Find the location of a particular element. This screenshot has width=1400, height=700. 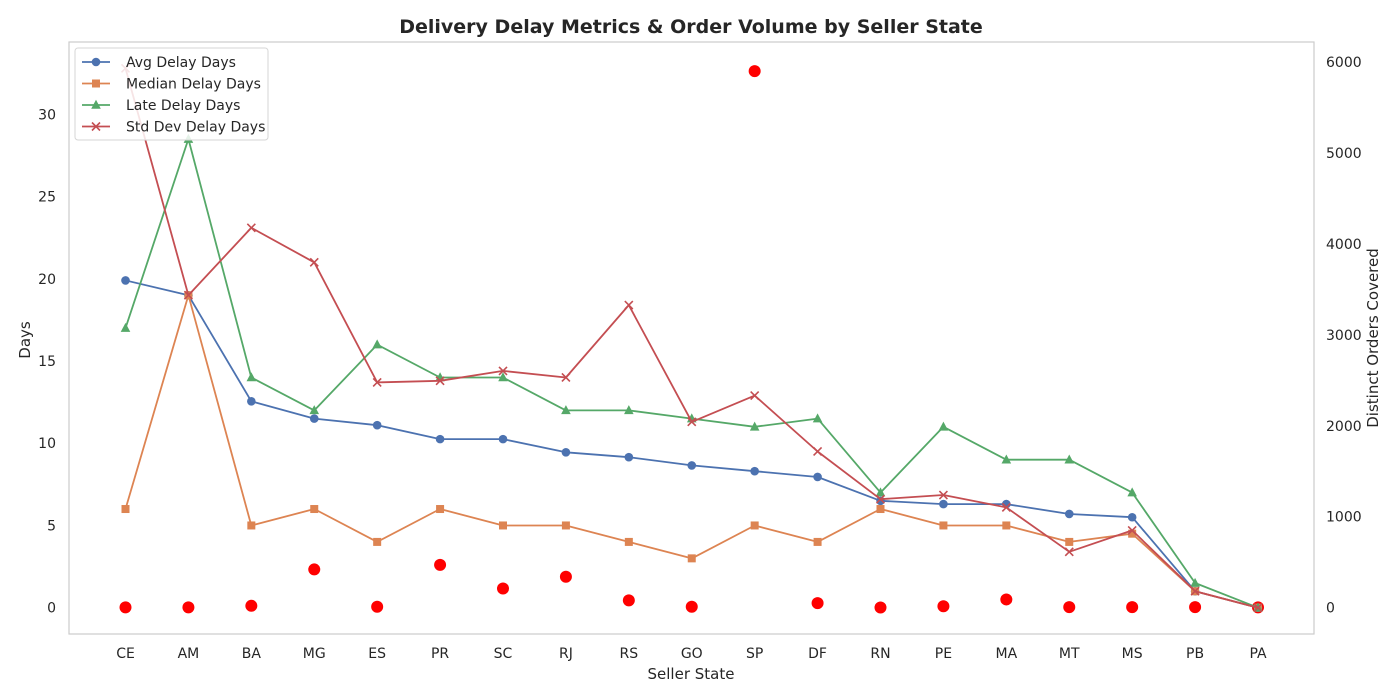

y-tick-label: 30 is located at coordinates (47, 115).